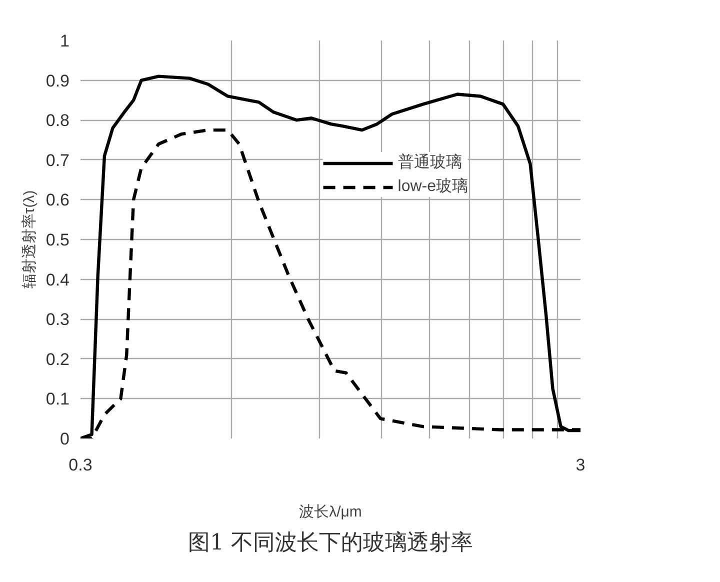  What do you see at coordinates (58, 320) in the screenshot?
I see `y-tick-label: 0.3` at bounding box center [58, 320].